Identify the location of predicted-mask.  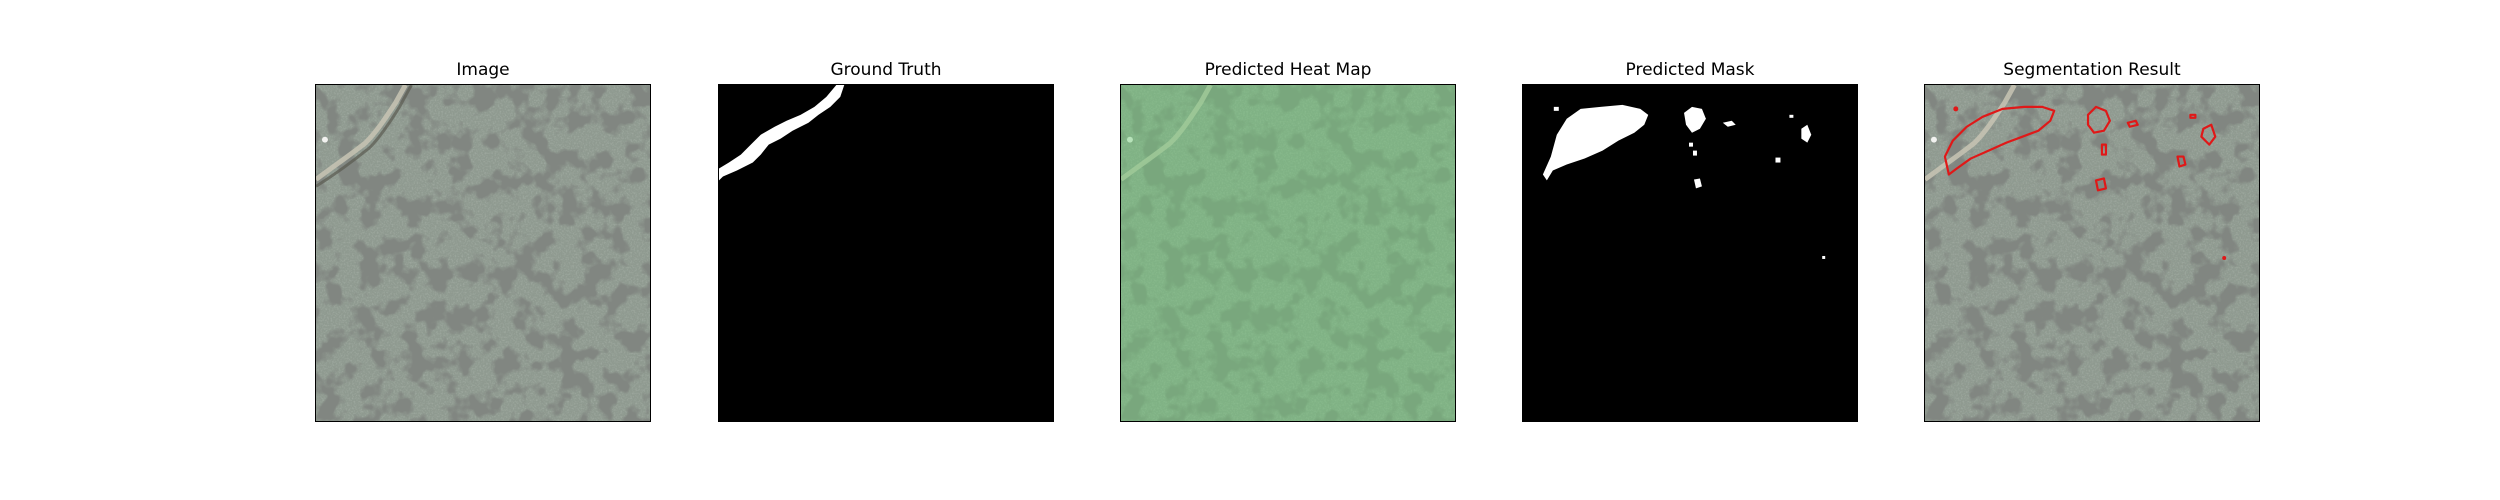
(1690, 253).